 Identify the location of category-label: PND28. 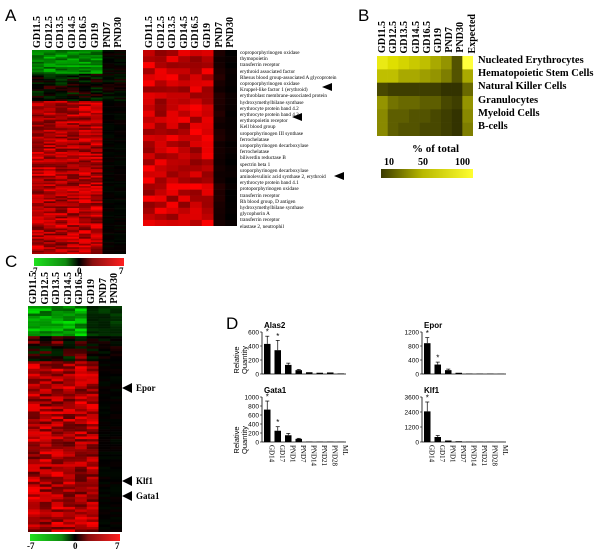
(334, 456).